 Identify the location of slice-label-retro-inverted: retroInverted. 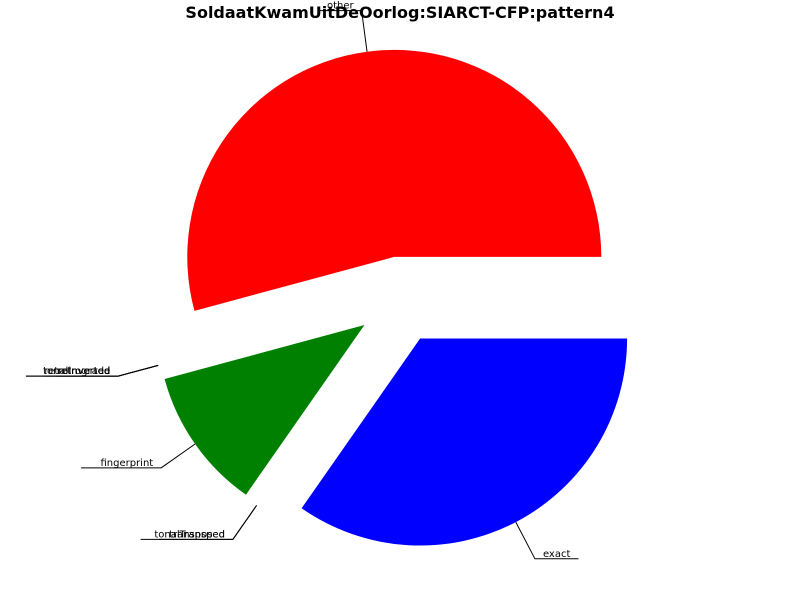
(77, 371).